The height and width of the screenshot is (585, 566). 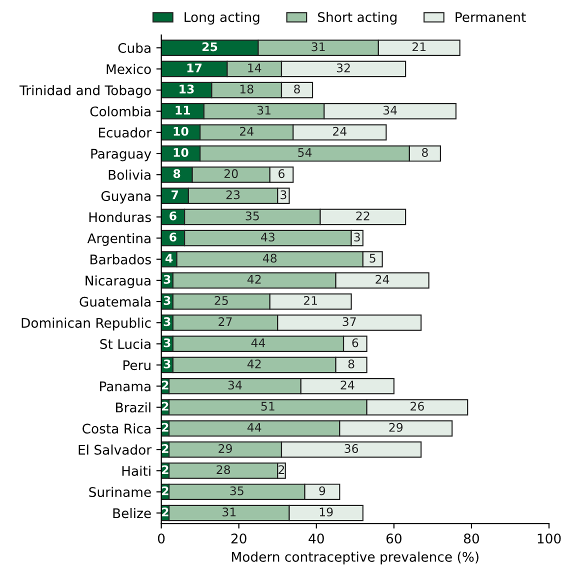 I want to click on y-tick-label: Brazil, so click(x=133, y=407).